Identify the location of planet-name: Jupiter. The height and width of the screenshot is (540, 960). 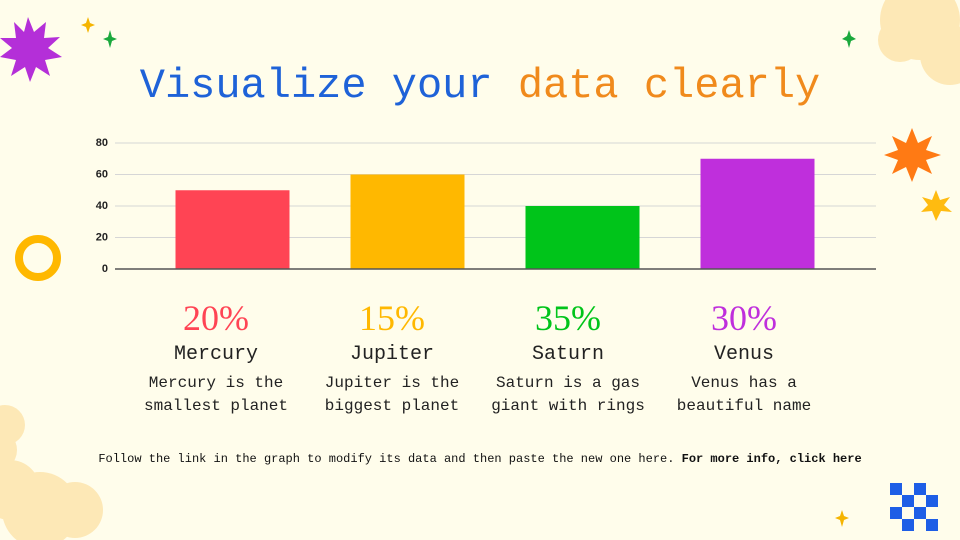
(391, 354).